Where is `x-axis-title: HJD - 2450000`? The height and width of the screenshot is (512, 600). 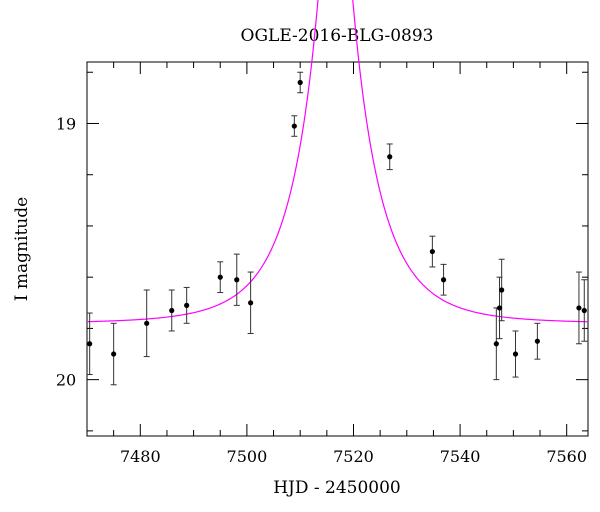
x-axis-title: HJD - 2450000 is located at coordinates (337, 488).